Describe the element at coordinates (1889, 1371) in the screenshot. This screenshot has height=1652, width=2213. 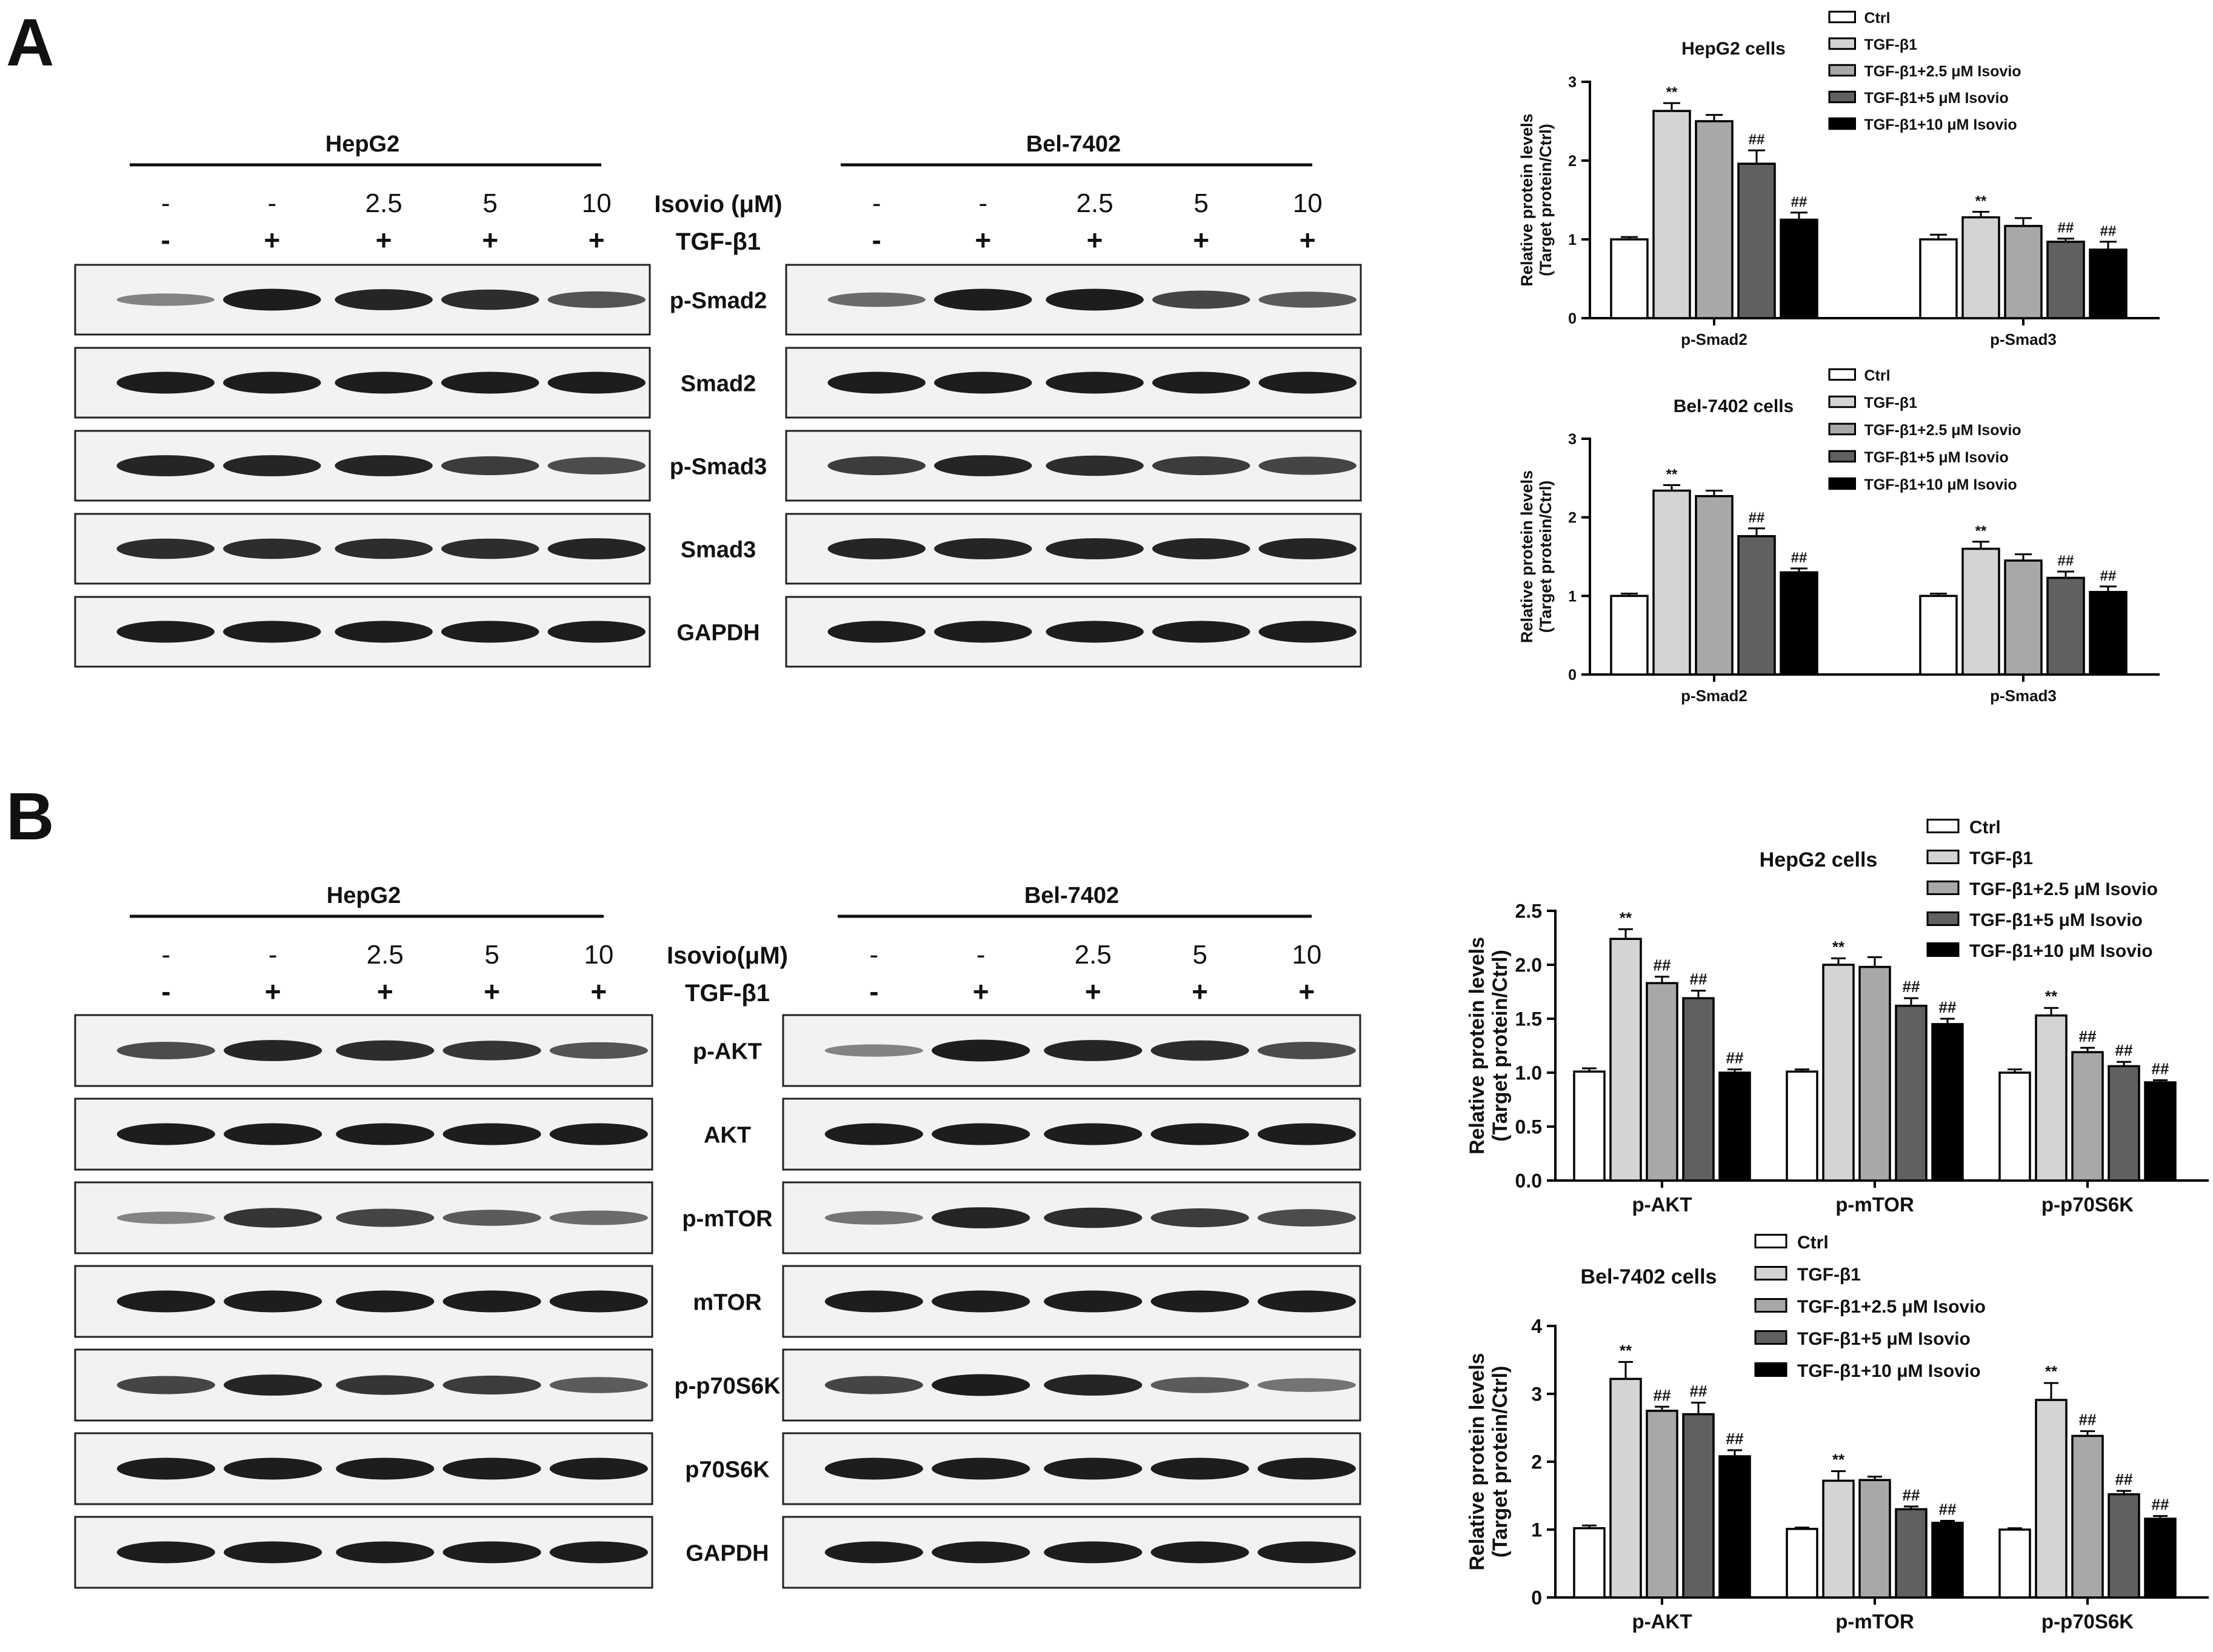
I see `legend-label: TGF-β1+10 μM Isovio` at that location.